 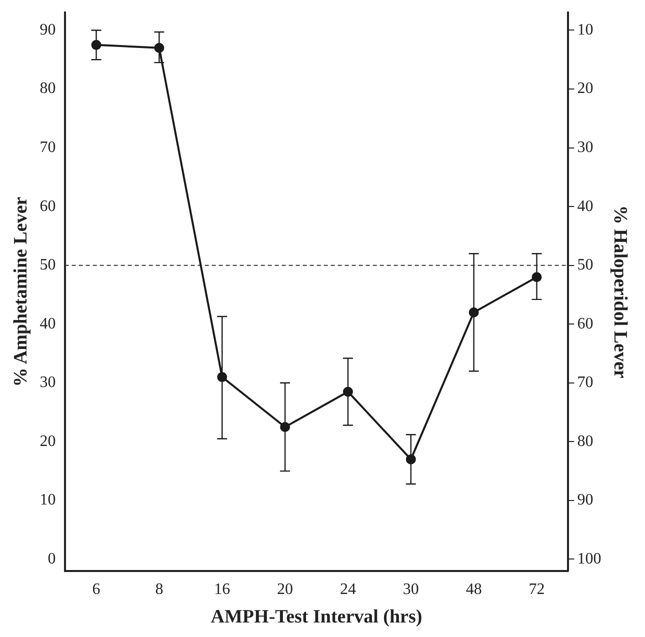 What do you see at coordinates (222, 589) in the screenshot?
I see `x-tick-label: 16` at bounding box center [222, 589].